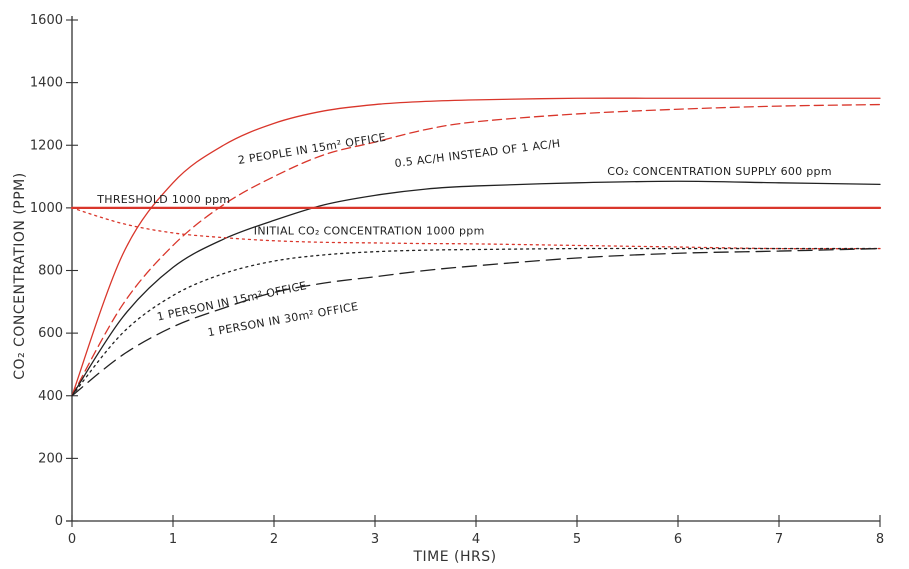  What do you see at coordinates (46, 145) in the screenshot?
I see `y-tick-label: 1200` at bounding box center [46, 145].